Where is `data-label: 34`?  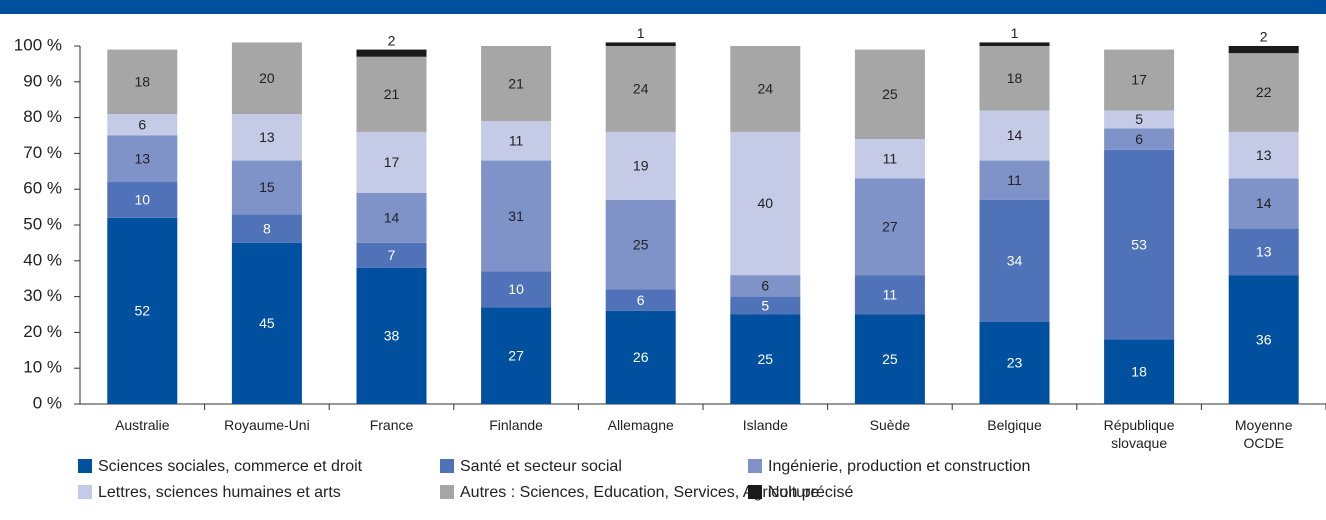
data-label: 34 is located at coordinates (1015, 261).